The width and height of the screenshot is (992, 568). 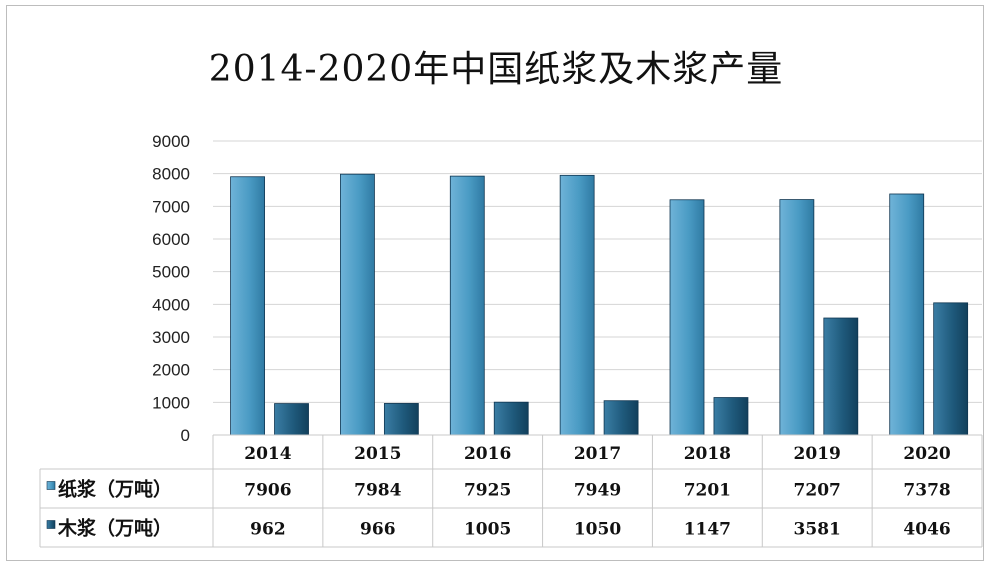 I want to click on y-tick-label: 8000, so click(x=171, y=174).